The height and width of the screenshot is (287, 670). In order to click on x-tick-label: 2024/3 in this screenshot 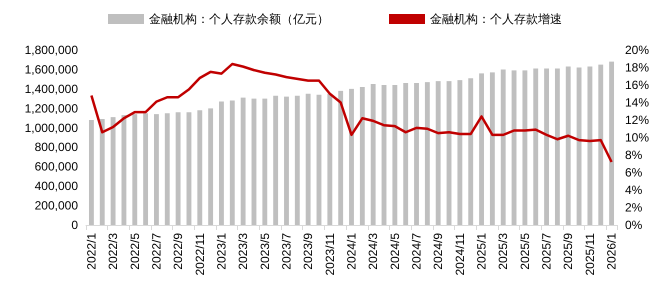, I will do `click(373, 251)`.